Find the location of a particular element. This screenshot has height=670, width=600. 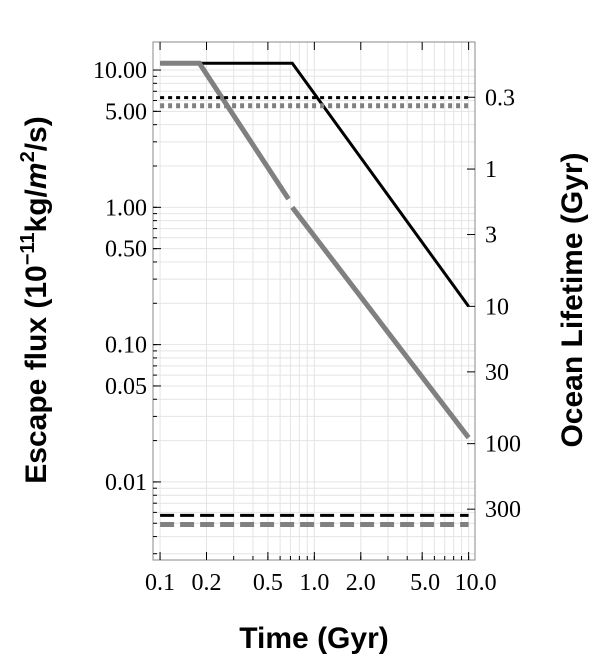

y-tick-label: 10.00 is located at coordinates (120, 71).